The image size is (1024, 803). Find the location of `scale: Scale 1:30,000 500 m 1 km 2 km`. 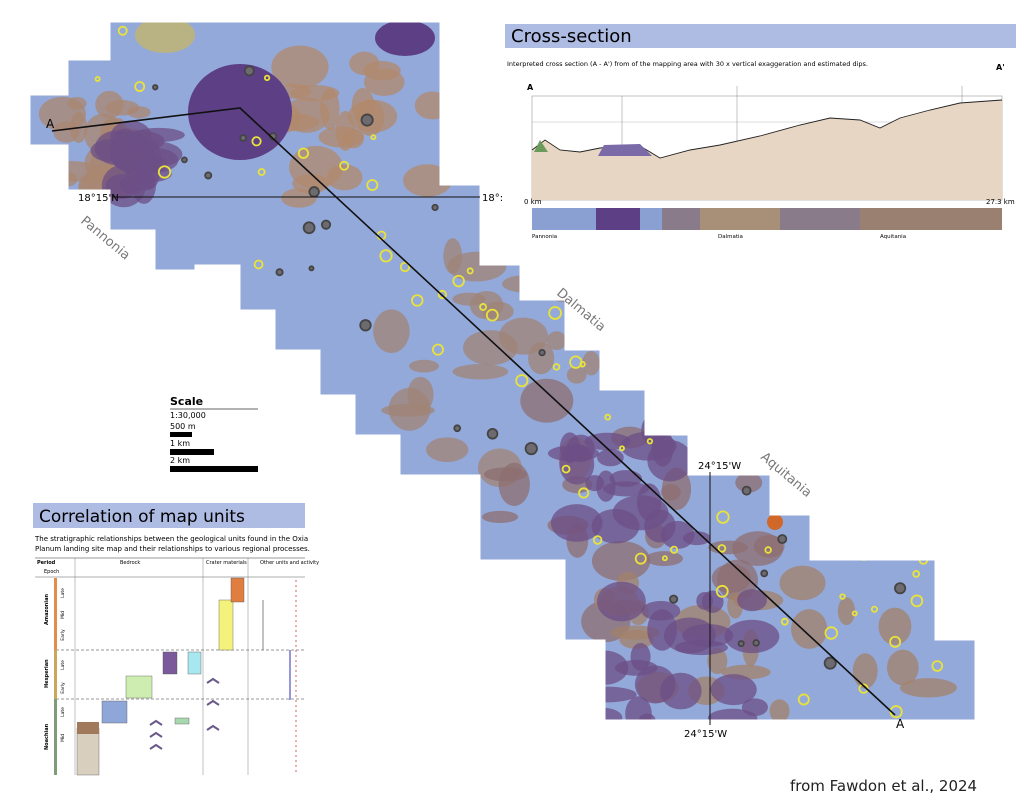

scale: Scale 1:30,000 500 m 1 km 2 km is located at coordinates (214, 433).